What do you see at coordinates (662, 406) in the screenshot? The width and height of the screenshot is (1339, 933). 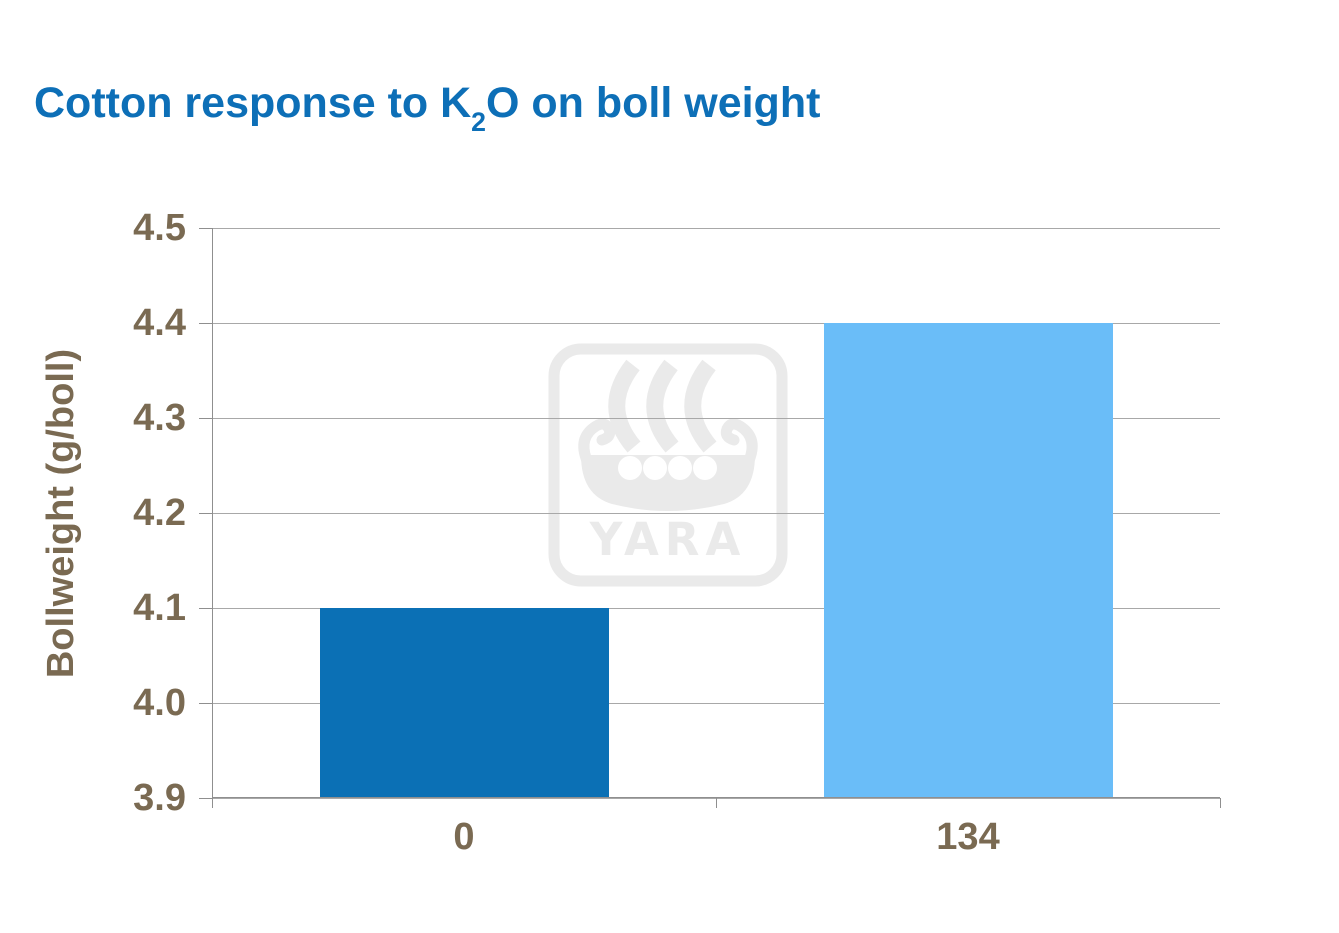 I see `ship-sails-icon` at bounding box center [662, 406].